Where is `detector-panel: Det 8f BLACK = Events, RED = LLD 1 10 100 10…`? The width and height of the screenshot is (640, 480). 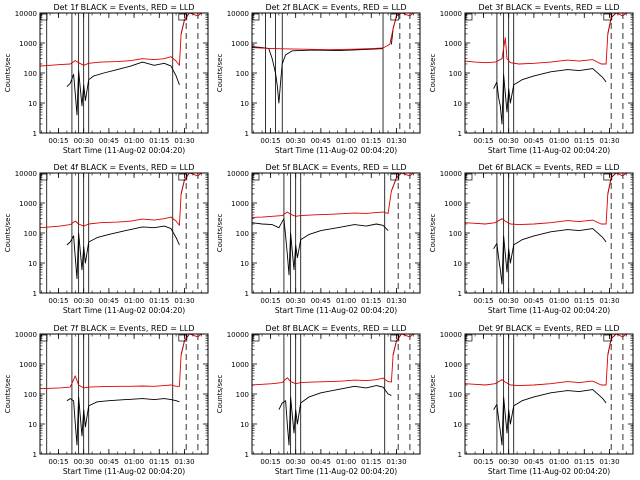
detector-panel: Det 8f BLACK = Events, RED = LLD 1 10 100 10… is located at coordinates (318, 400).